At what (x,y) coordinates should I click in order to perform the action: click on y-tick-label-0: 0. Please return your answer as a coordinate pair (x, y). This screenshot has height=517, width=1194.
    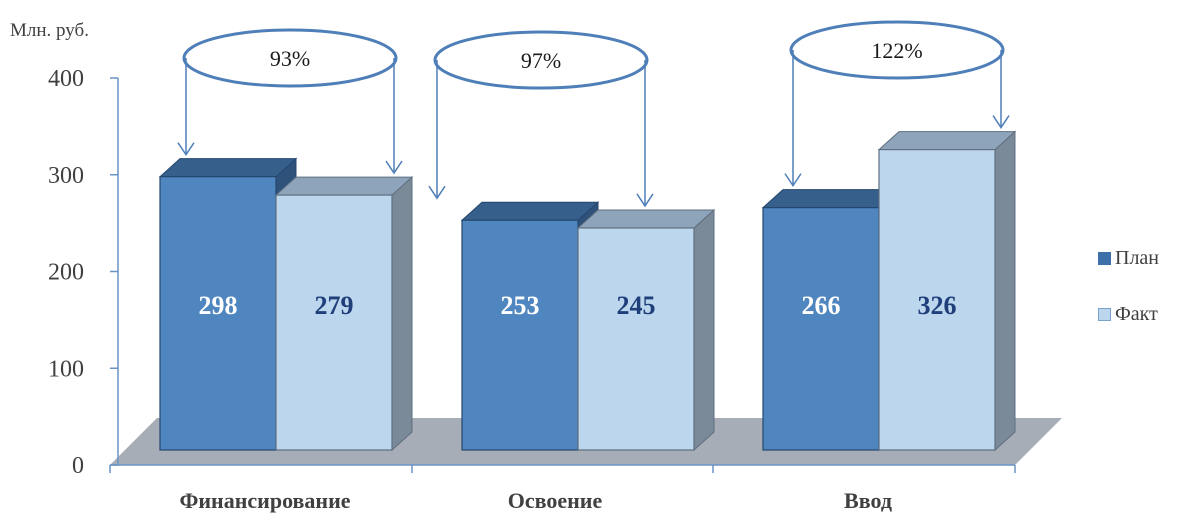
    Looking at the image, I should click on (78, 466).